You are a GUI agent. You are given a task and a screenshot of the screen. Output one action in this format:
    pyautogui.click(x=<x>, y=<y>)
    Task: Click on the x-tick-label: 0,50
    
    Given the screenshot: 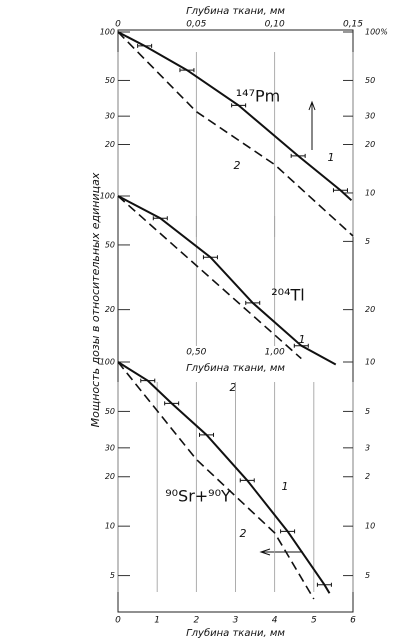 What is the action you would take?
    pyautogui.click(x=196, y=353)
    